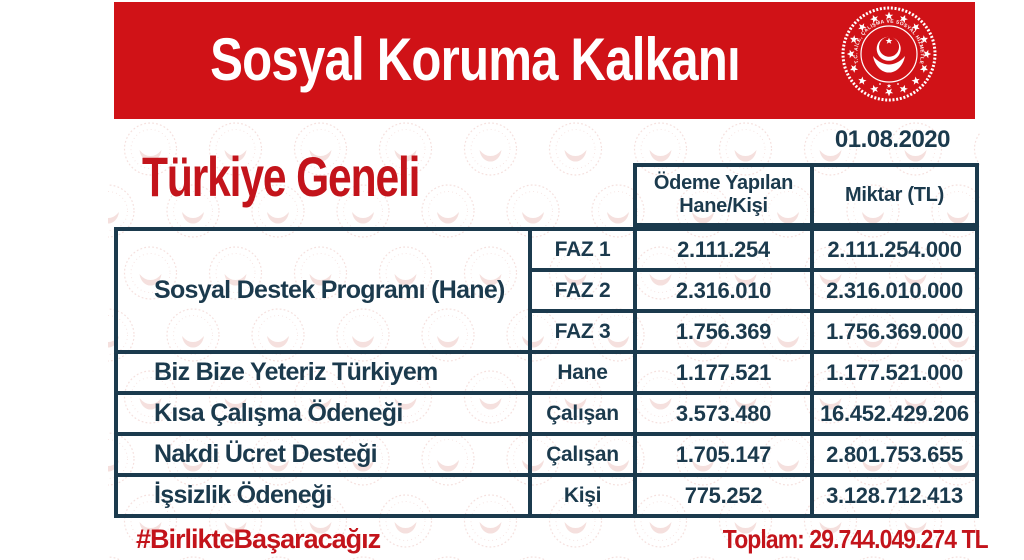 Image resolution: width=1024 pixels, height=560 pixels. Describe the element at coordinates (894, 413) in the screenshot. I see `amount-value: 16.452.429.206` at that location.